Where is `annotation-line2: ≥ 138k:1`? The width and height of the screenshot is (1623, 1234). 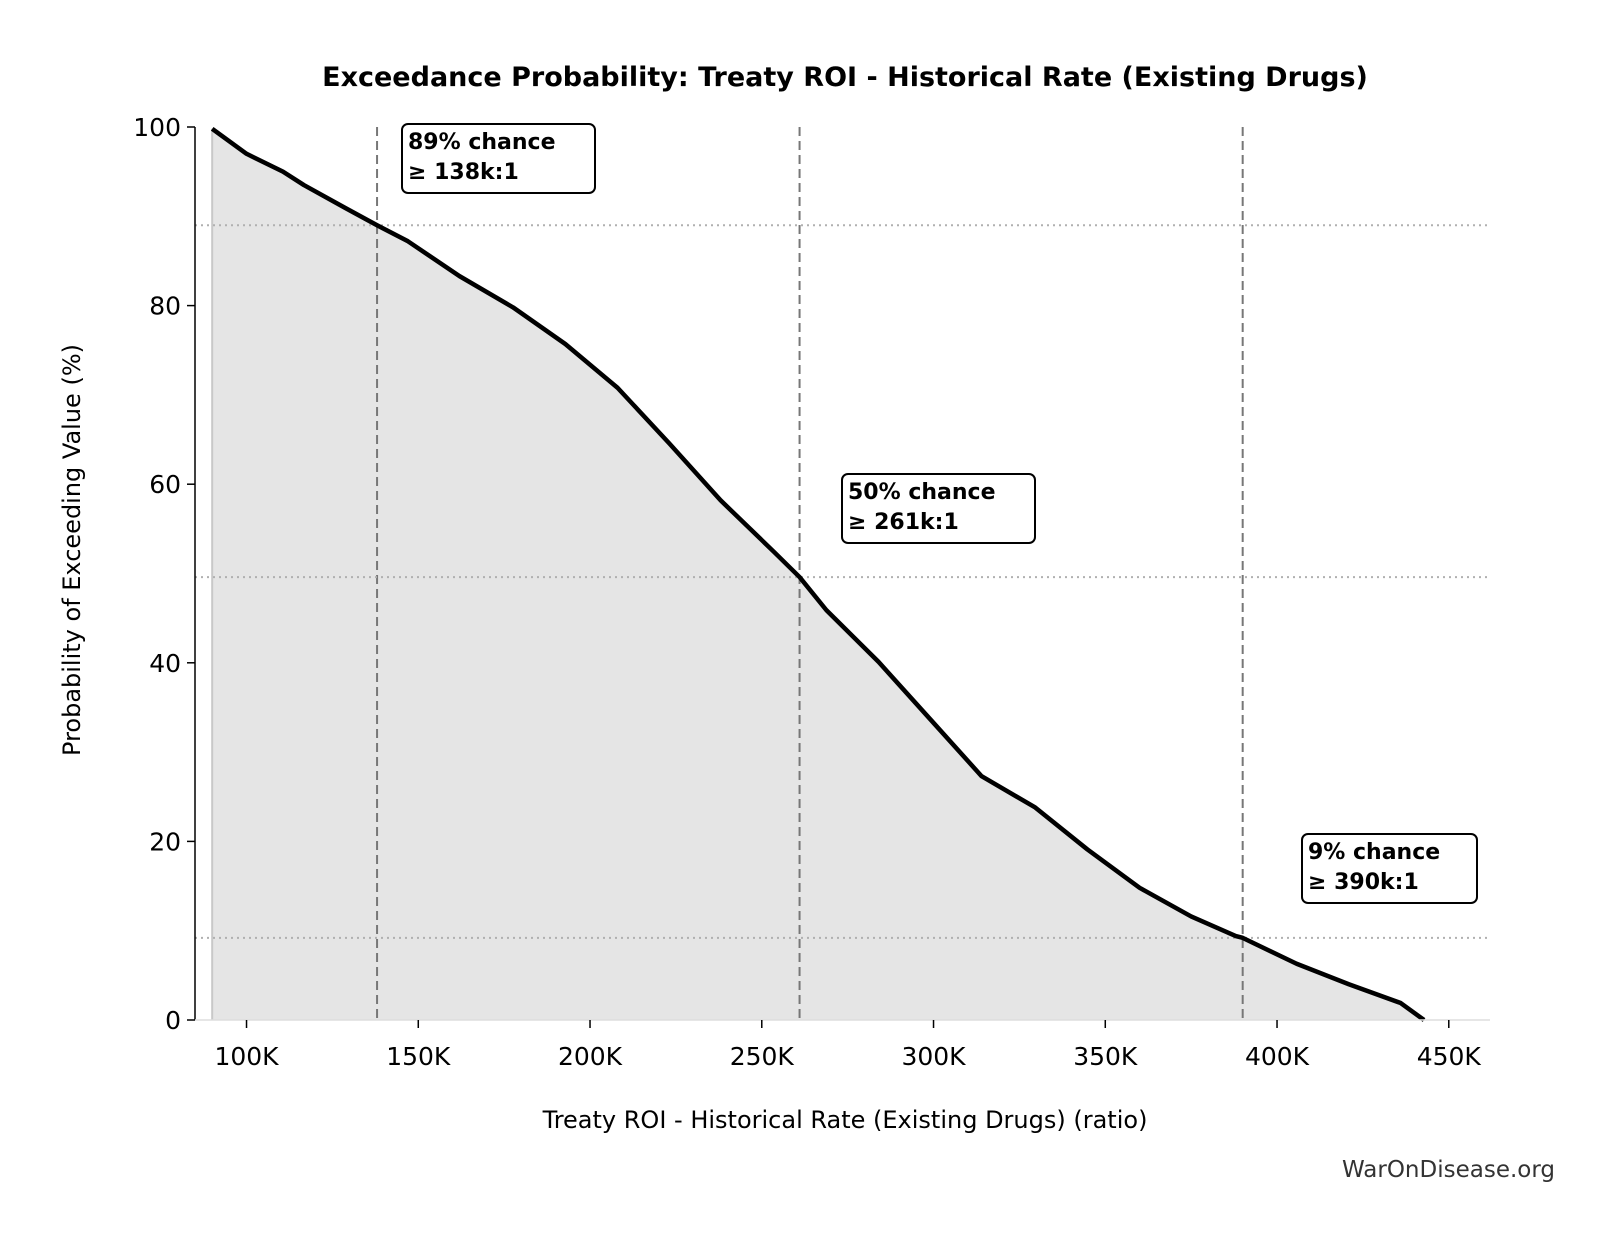 annotation-line2: ≥ 138k:1 is located at coordinates (463, 172).